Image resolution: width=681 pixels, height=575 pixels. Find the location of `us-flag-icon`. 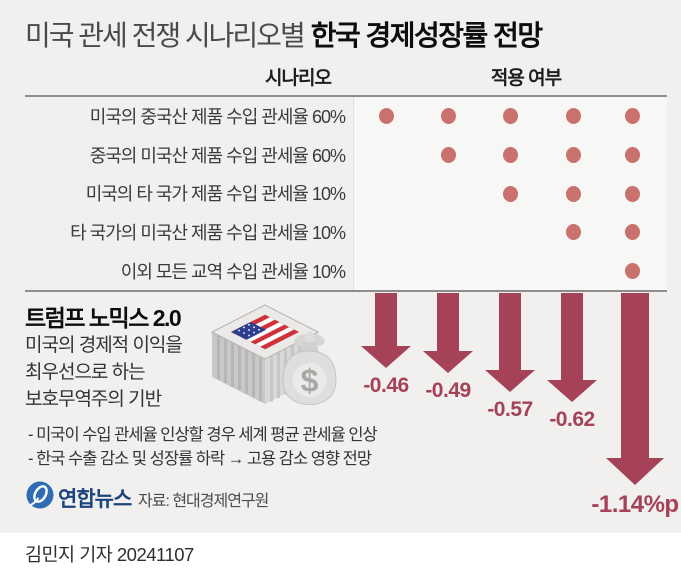

us-flag-icon is located at coordinates (265, 332).